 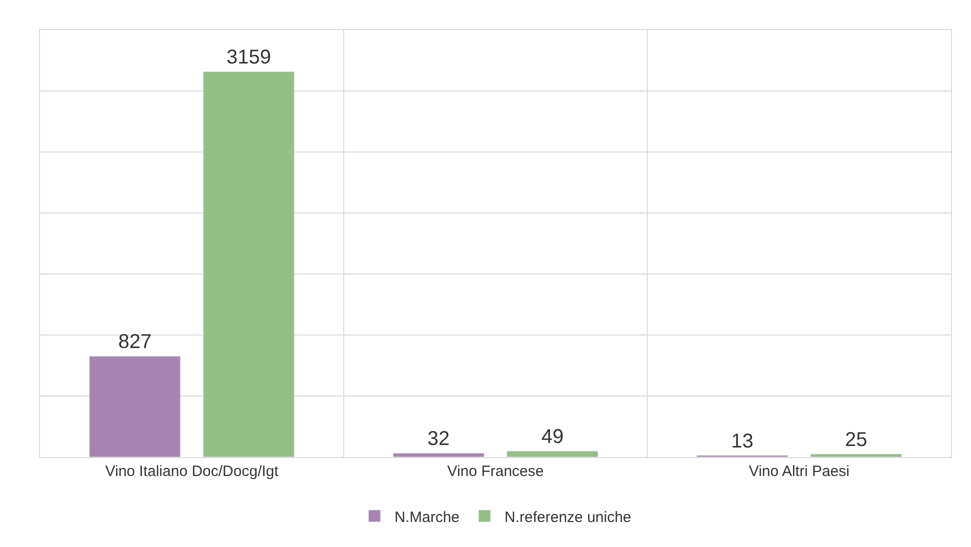 What do you see at coordinates (135, 342) in the screenshot?
I see `data-label: 827` at bounding box center [135, 342].